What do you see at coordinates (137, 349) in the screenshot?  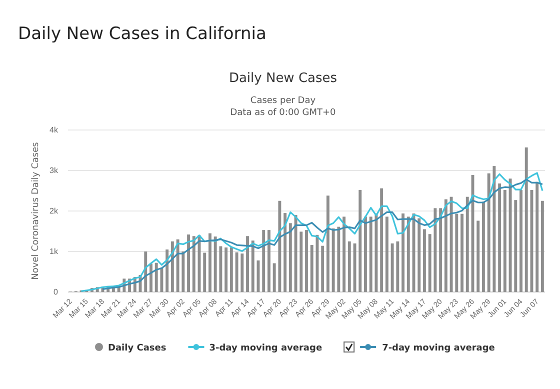 I see `legend-label: Daily Cases` at bounding box center [137, 349].